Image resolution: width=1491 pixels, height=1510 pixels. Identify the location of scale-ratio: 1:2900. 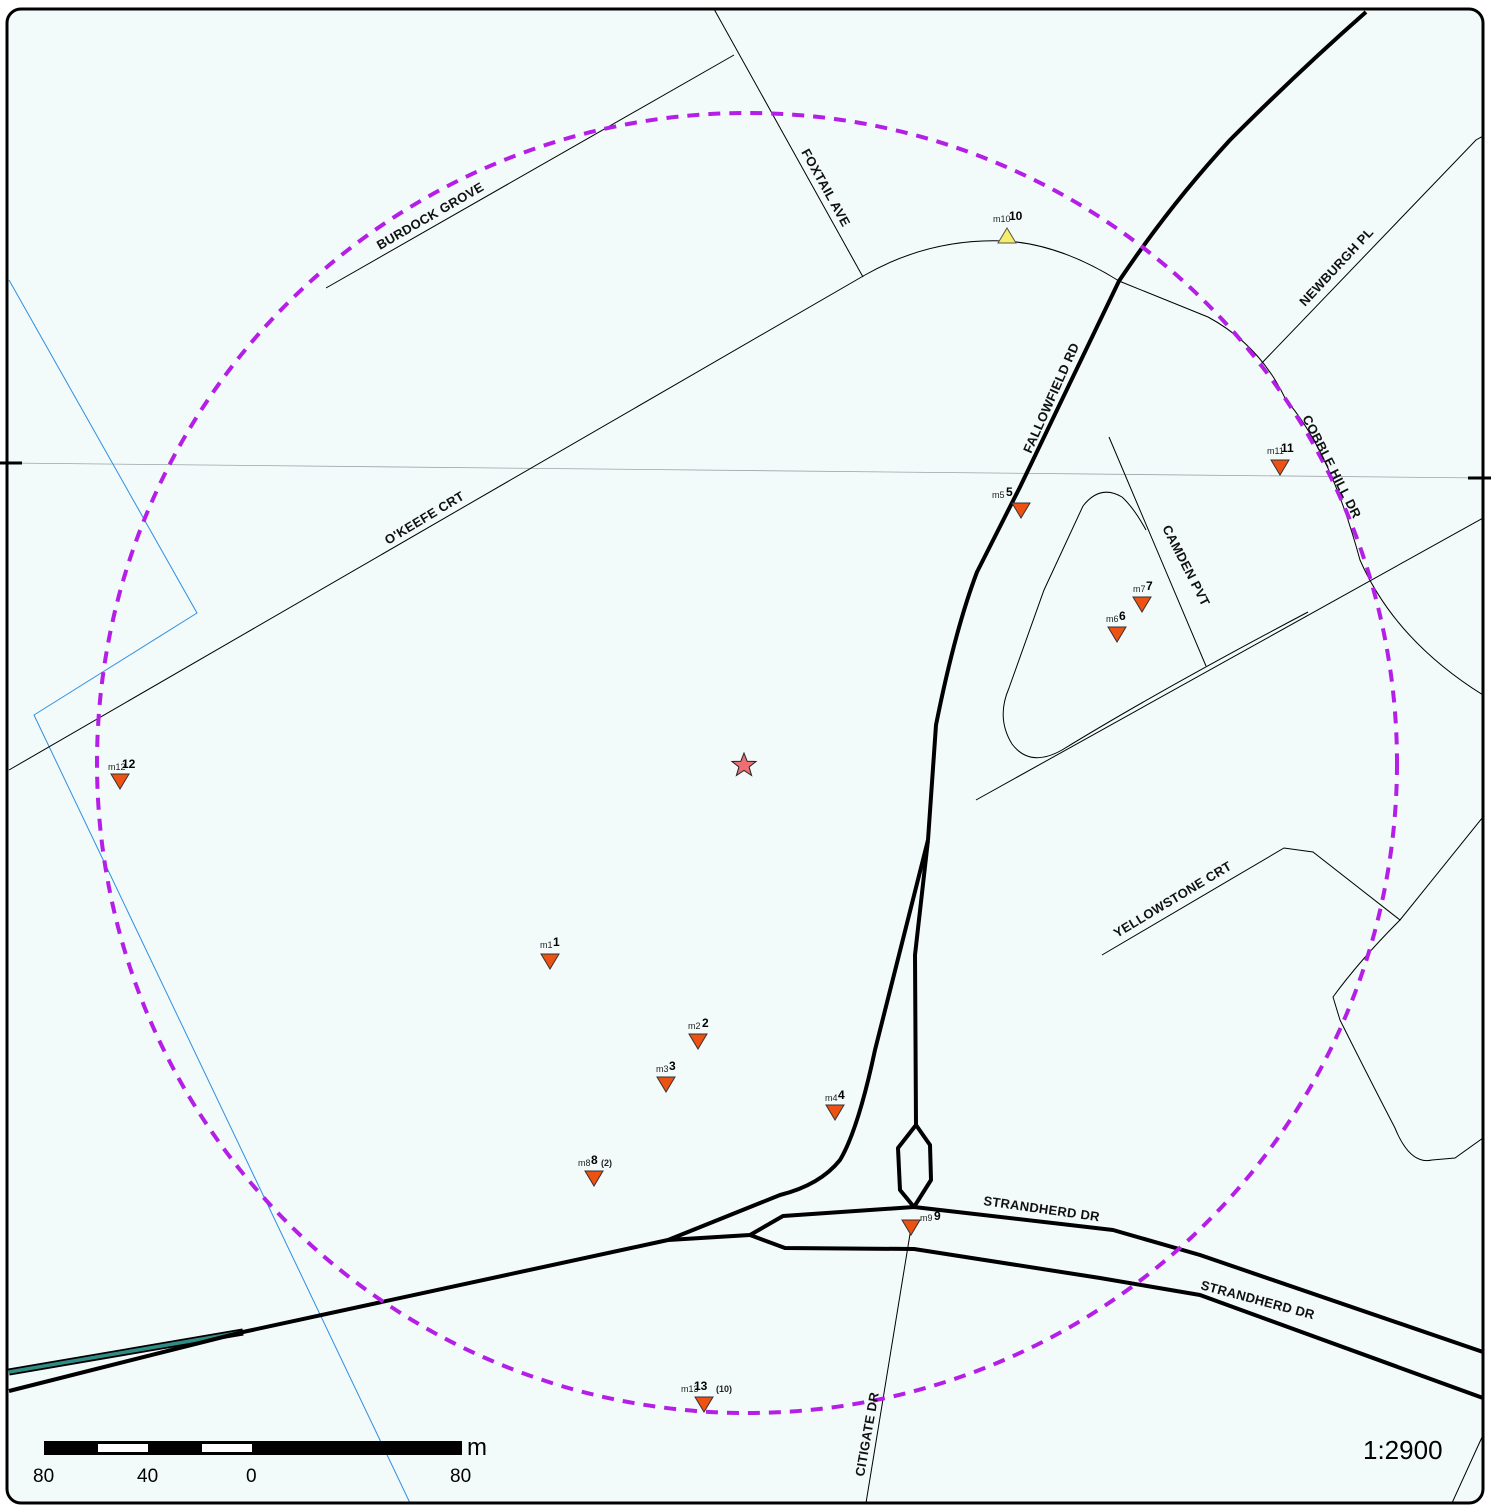
(1403, 1450).